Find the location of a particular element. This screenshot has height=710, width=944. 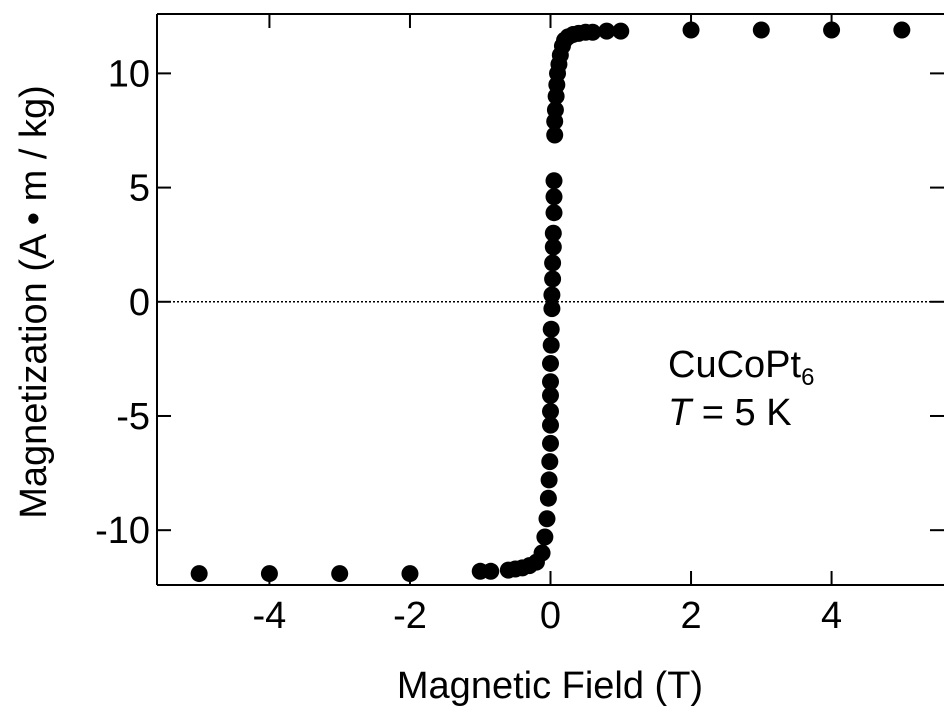

y-tick-label: -10 is located at coordinates (122, 531).